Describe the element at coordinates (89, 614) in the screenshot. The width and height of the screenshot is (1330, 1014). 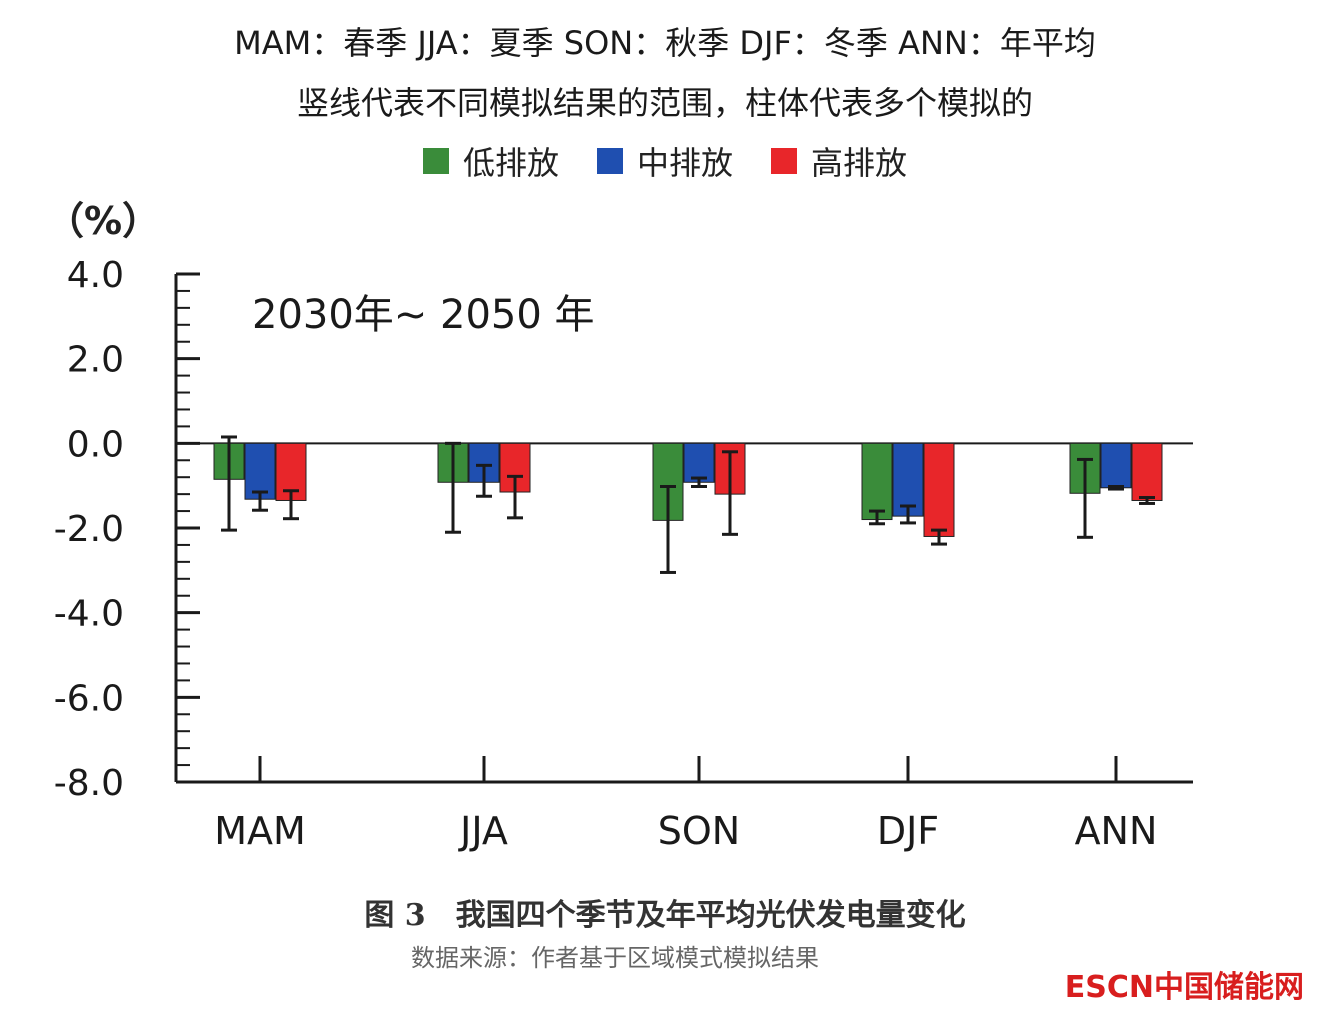
I see `y-tick-label: -4.0` at that location.